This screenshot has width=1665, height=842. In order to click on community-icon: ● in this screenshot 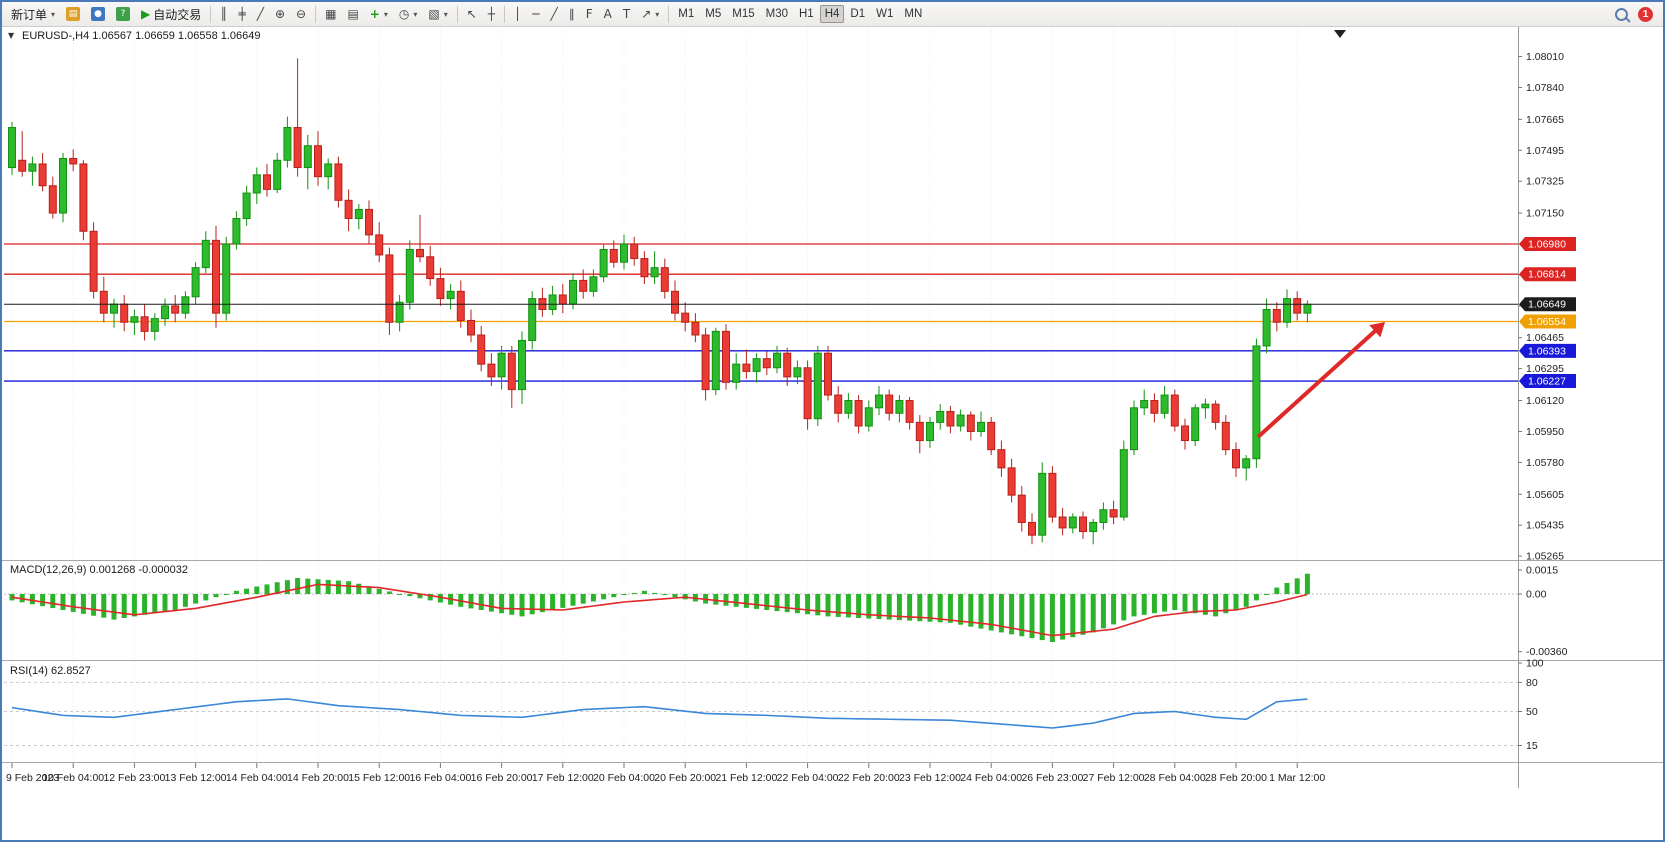, I will do `click(98, 14)`.